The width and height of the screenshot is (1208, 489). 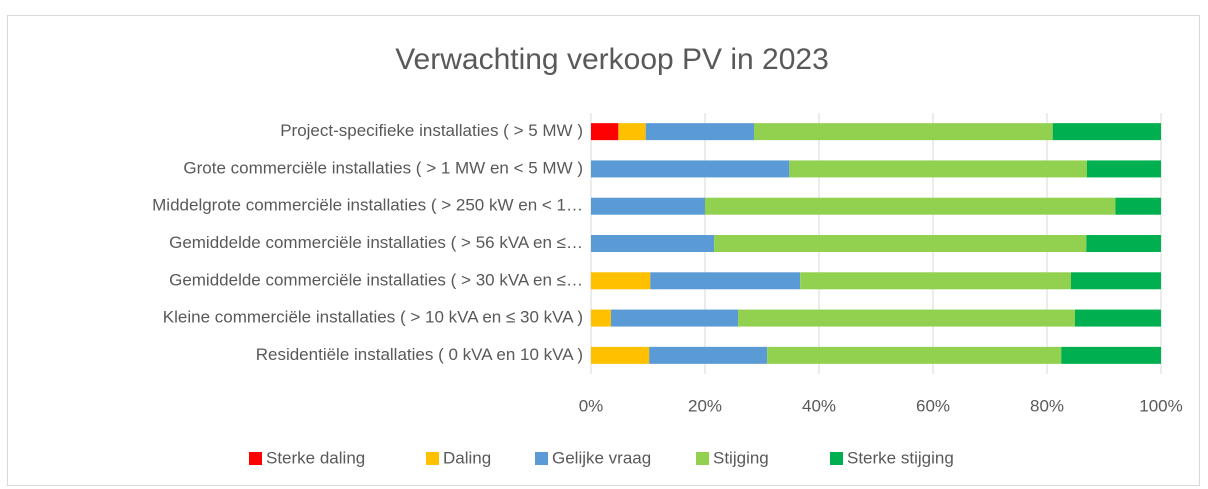 What do you see at coordinates (601, 457) in the screenshot?
I see `legend-label: Gelijke vraag` at bounding box center [601, 457].